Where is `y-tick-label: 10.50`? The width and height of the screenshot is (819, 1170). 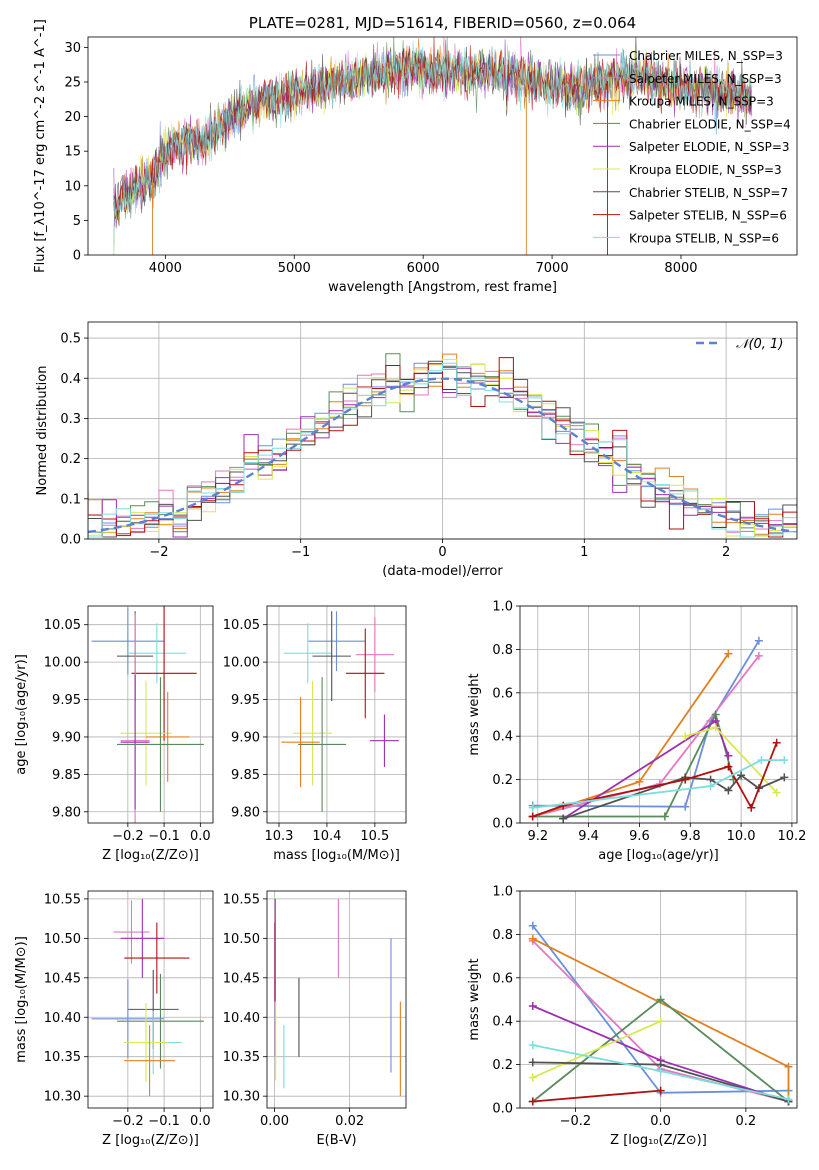
y-tick-label: 10.50 is located at coordinates (62, 939).